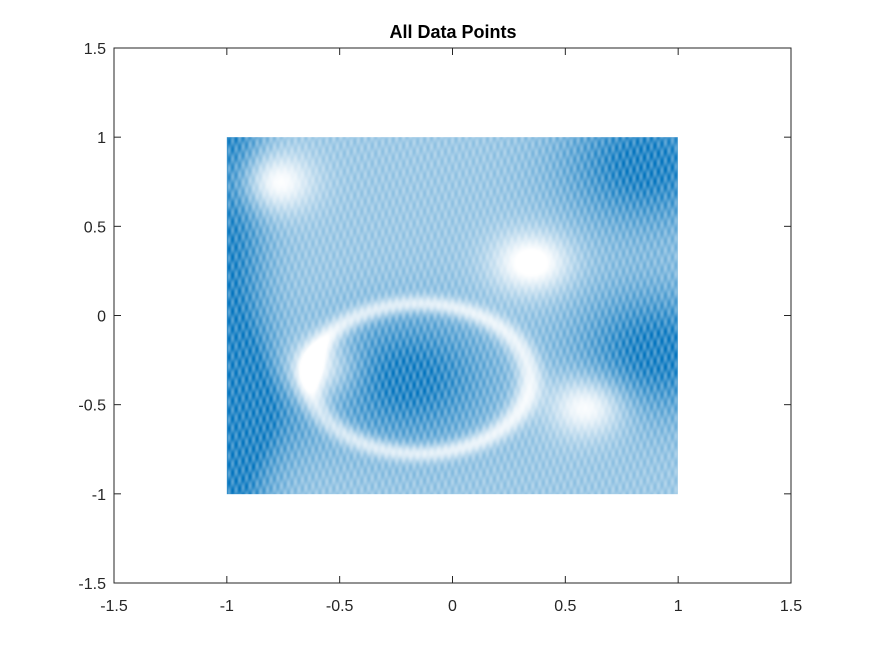 Image resolution: width=875 pixels, height=656 pixels. What do you see at coordinates (565, 606) in the screenshot?
I see `x-tick-label: 0.5` at bounding box center [565, 606].